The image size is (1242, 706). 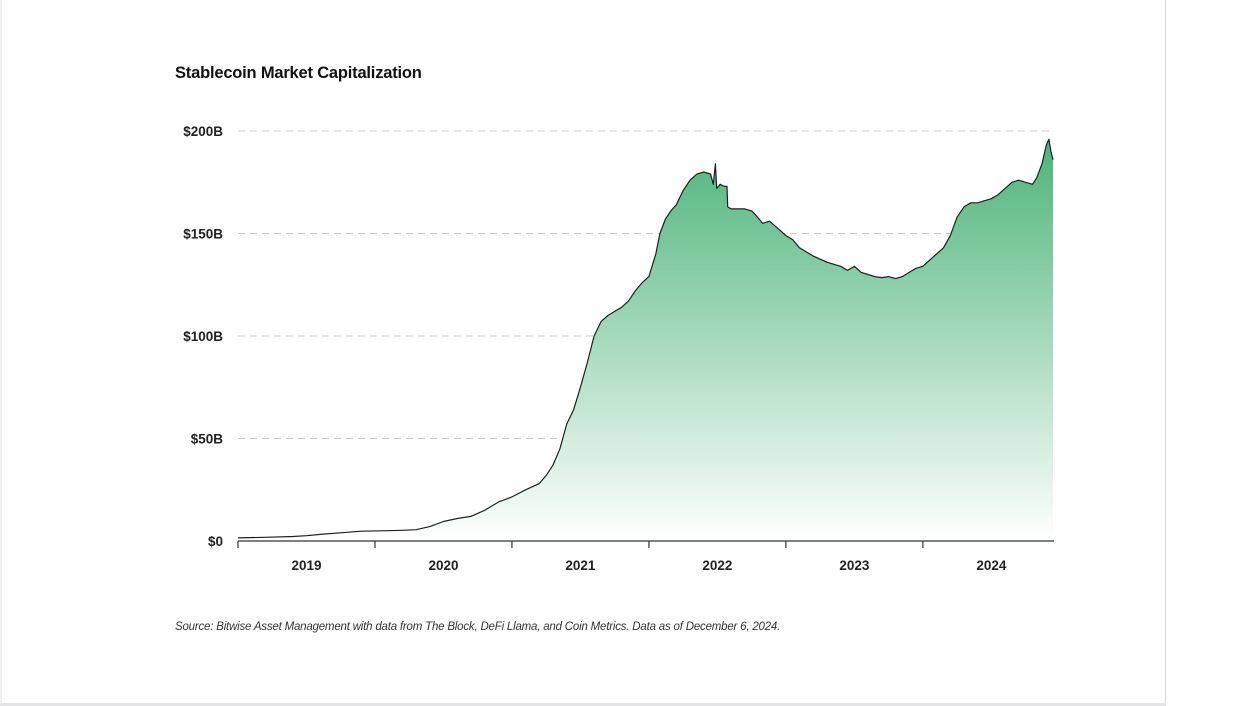 What do you see at coordinates (583, 704) in the screenshot?
I see `page-bottom-edge` at bounding box center [583, 704].